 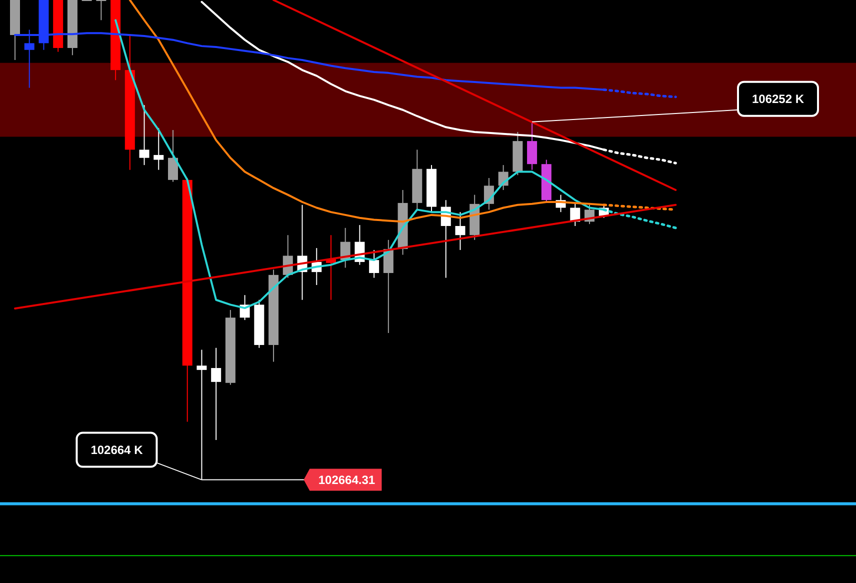 I want to click on annotation: 102664.31, so click(x=347, y=479).